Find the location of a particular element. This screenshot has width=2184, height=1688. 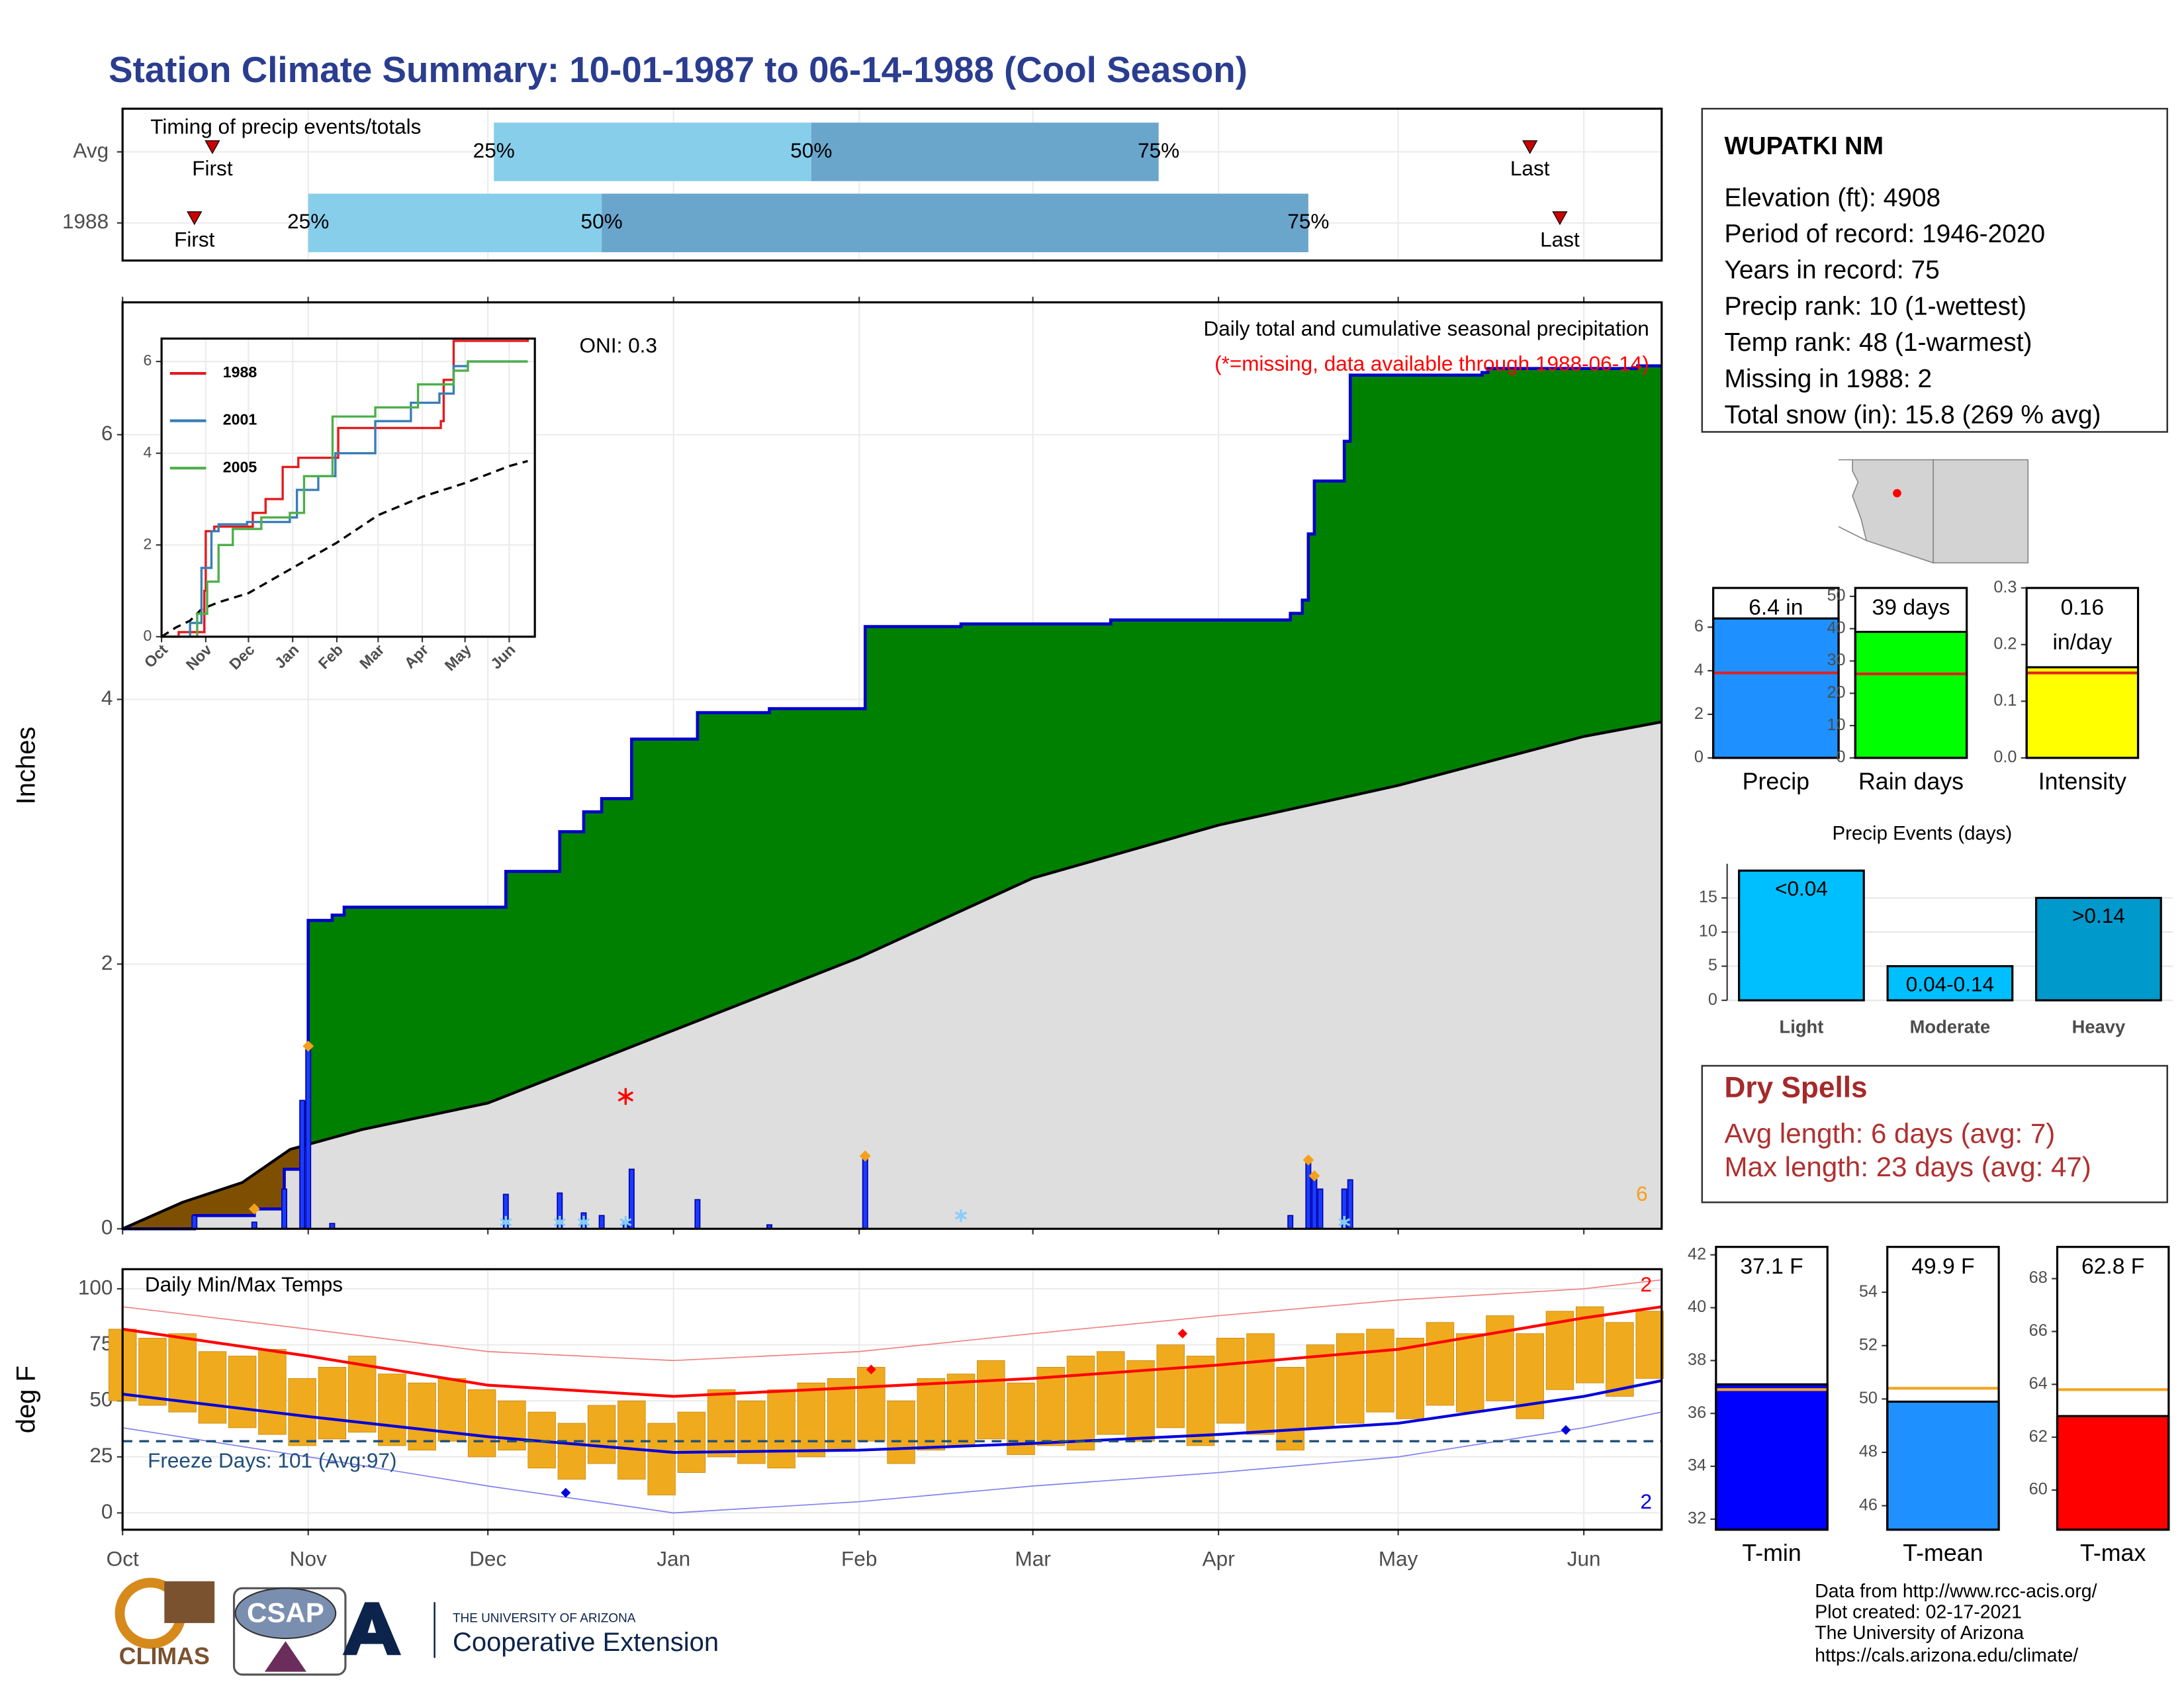

dry-spells-line: Max length: 23 days (avg: 47) is located at coordinates (1908, 1166).